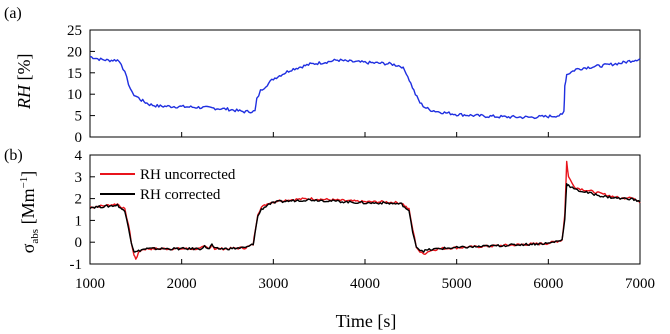  Describe the element at coordinates (79, 178) in the screenshot. I see `panel-b-ytick-label: 3` at that location.